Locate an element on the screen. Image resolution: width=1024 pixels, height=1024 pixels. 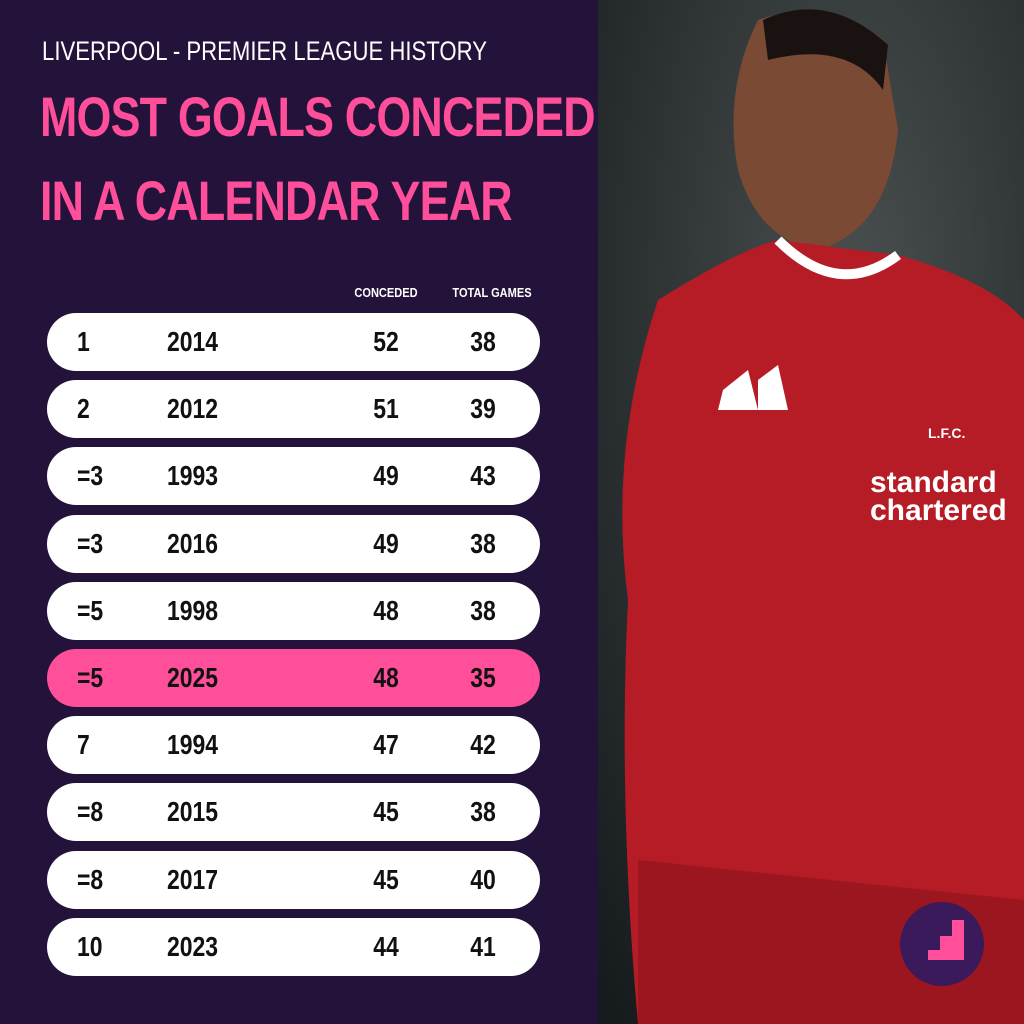
conceded: 44 is located at coordinates (386, 946).